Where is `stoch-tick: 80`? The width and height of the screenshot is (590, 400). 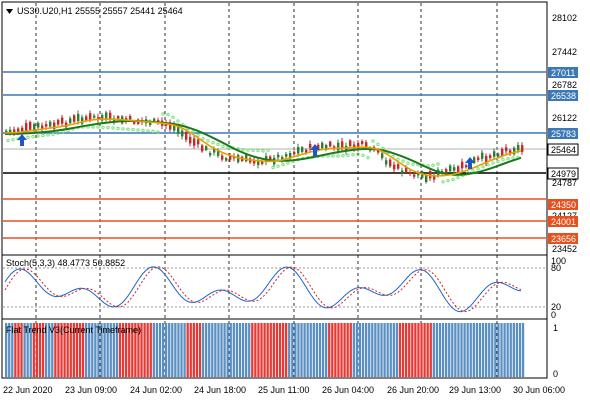
stoch-tick: 80 is located at coordinates (556, 268).